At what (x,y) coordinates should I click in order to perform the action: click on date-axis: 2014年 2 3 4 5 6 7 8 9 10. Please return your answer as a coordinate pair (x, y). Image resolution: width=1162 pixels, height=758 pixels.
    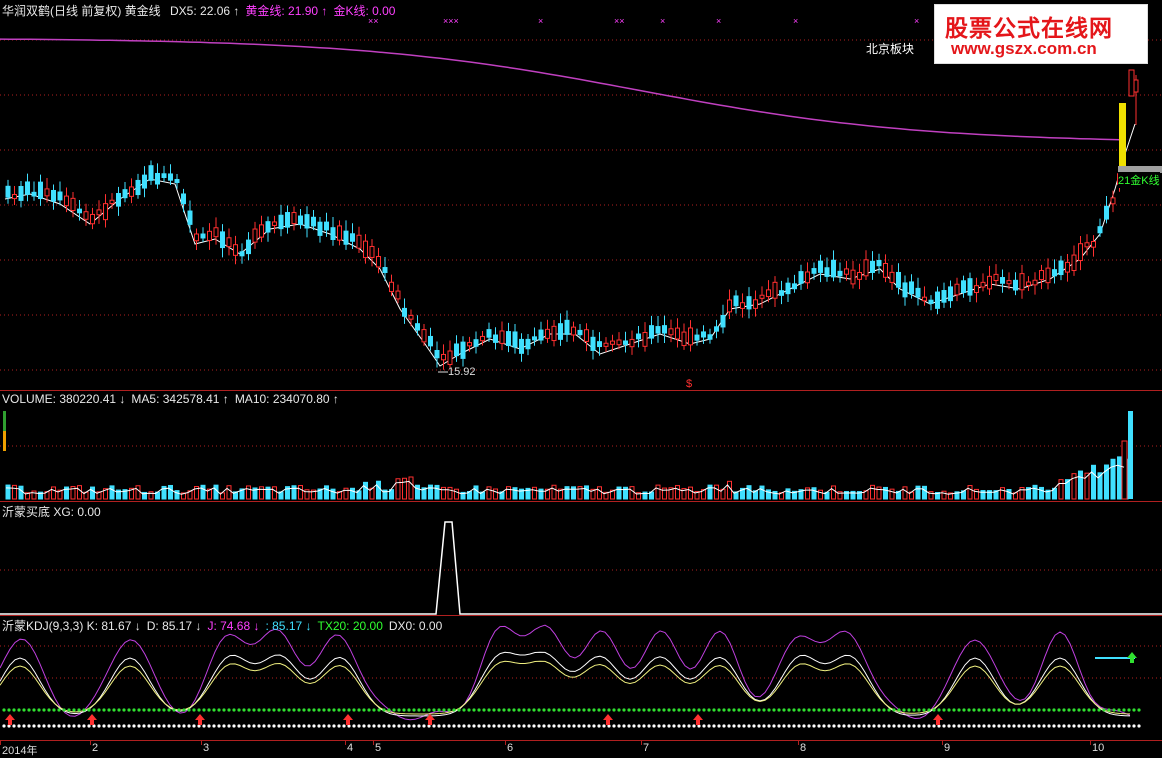
    Looking at the image, I should click on (581, 748).